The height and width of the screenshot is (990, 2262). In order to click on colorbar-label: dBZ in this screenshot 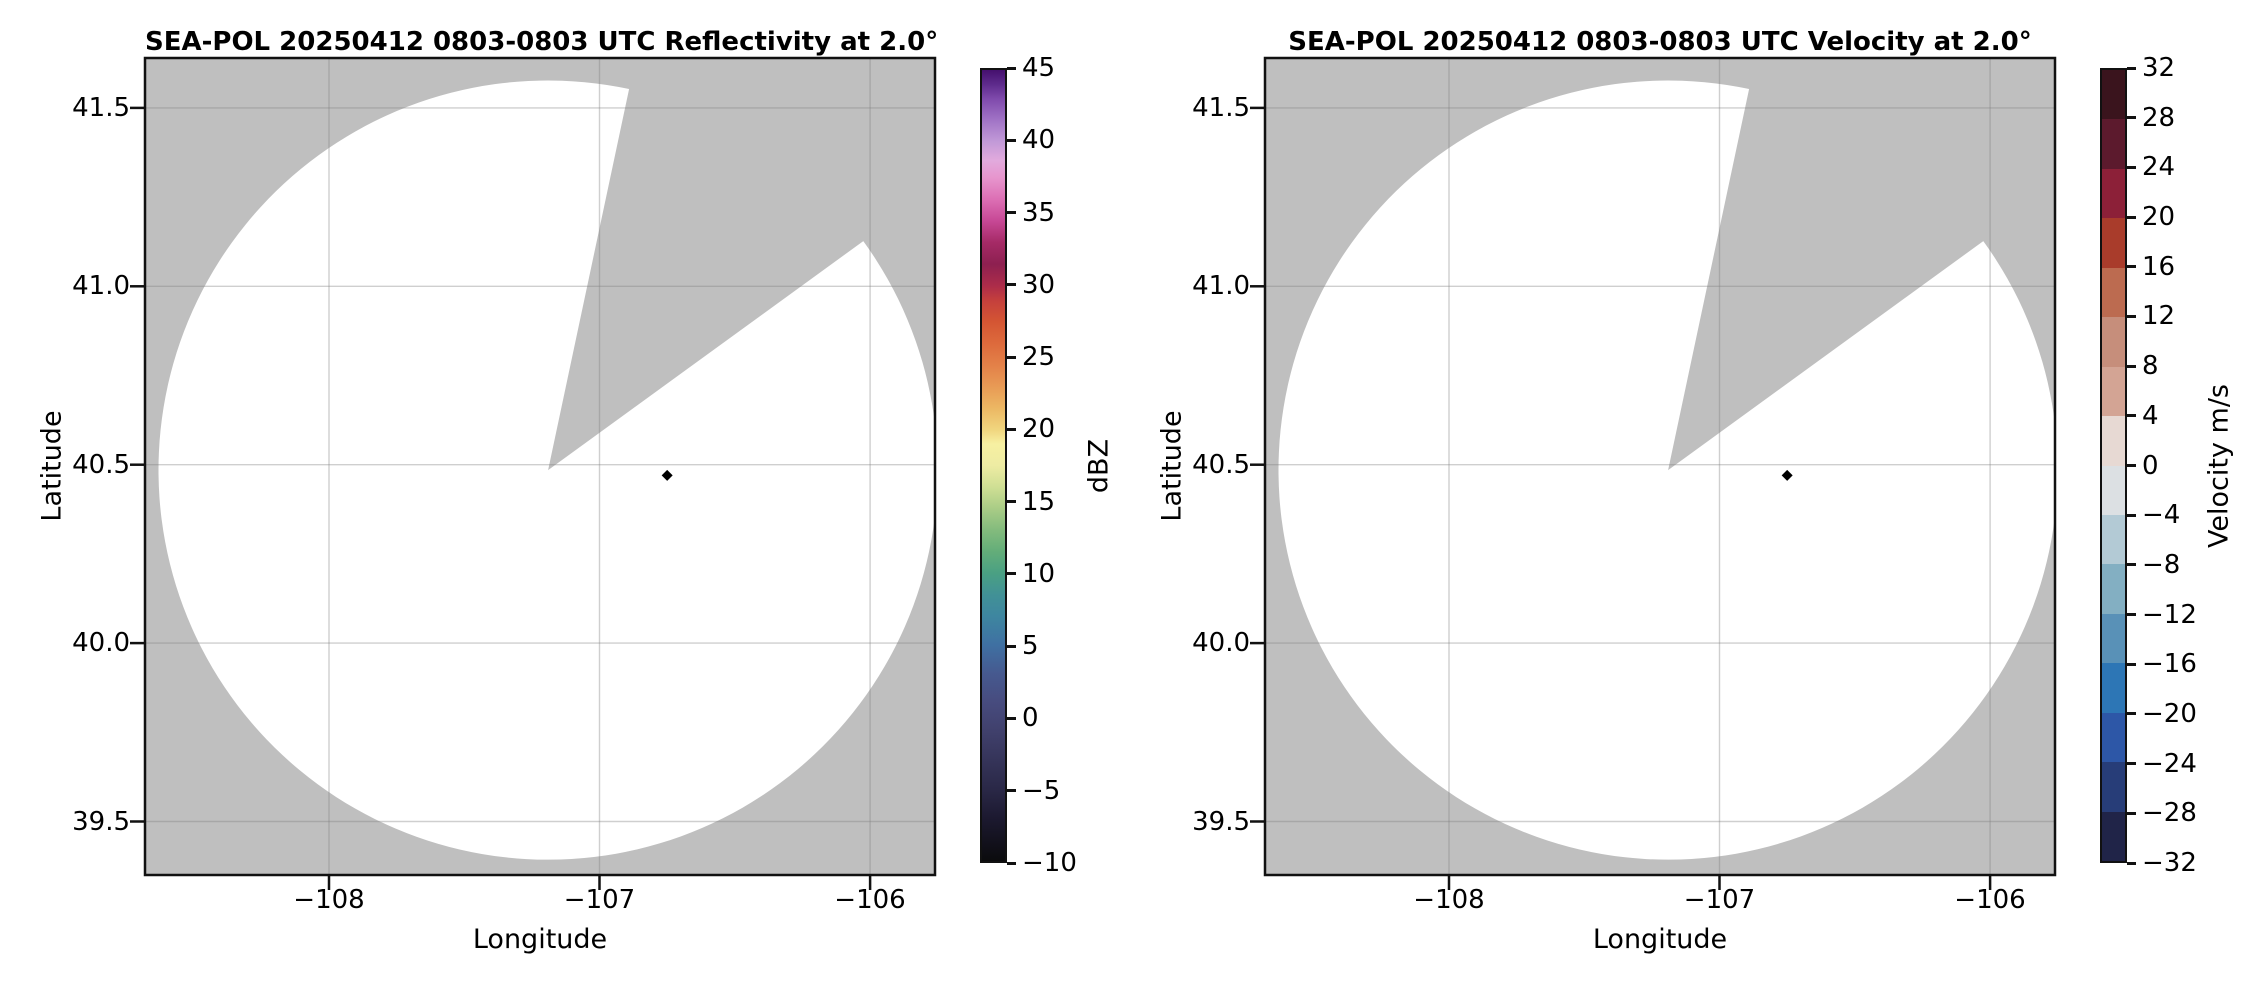, I will do `click(1099, 466)`.